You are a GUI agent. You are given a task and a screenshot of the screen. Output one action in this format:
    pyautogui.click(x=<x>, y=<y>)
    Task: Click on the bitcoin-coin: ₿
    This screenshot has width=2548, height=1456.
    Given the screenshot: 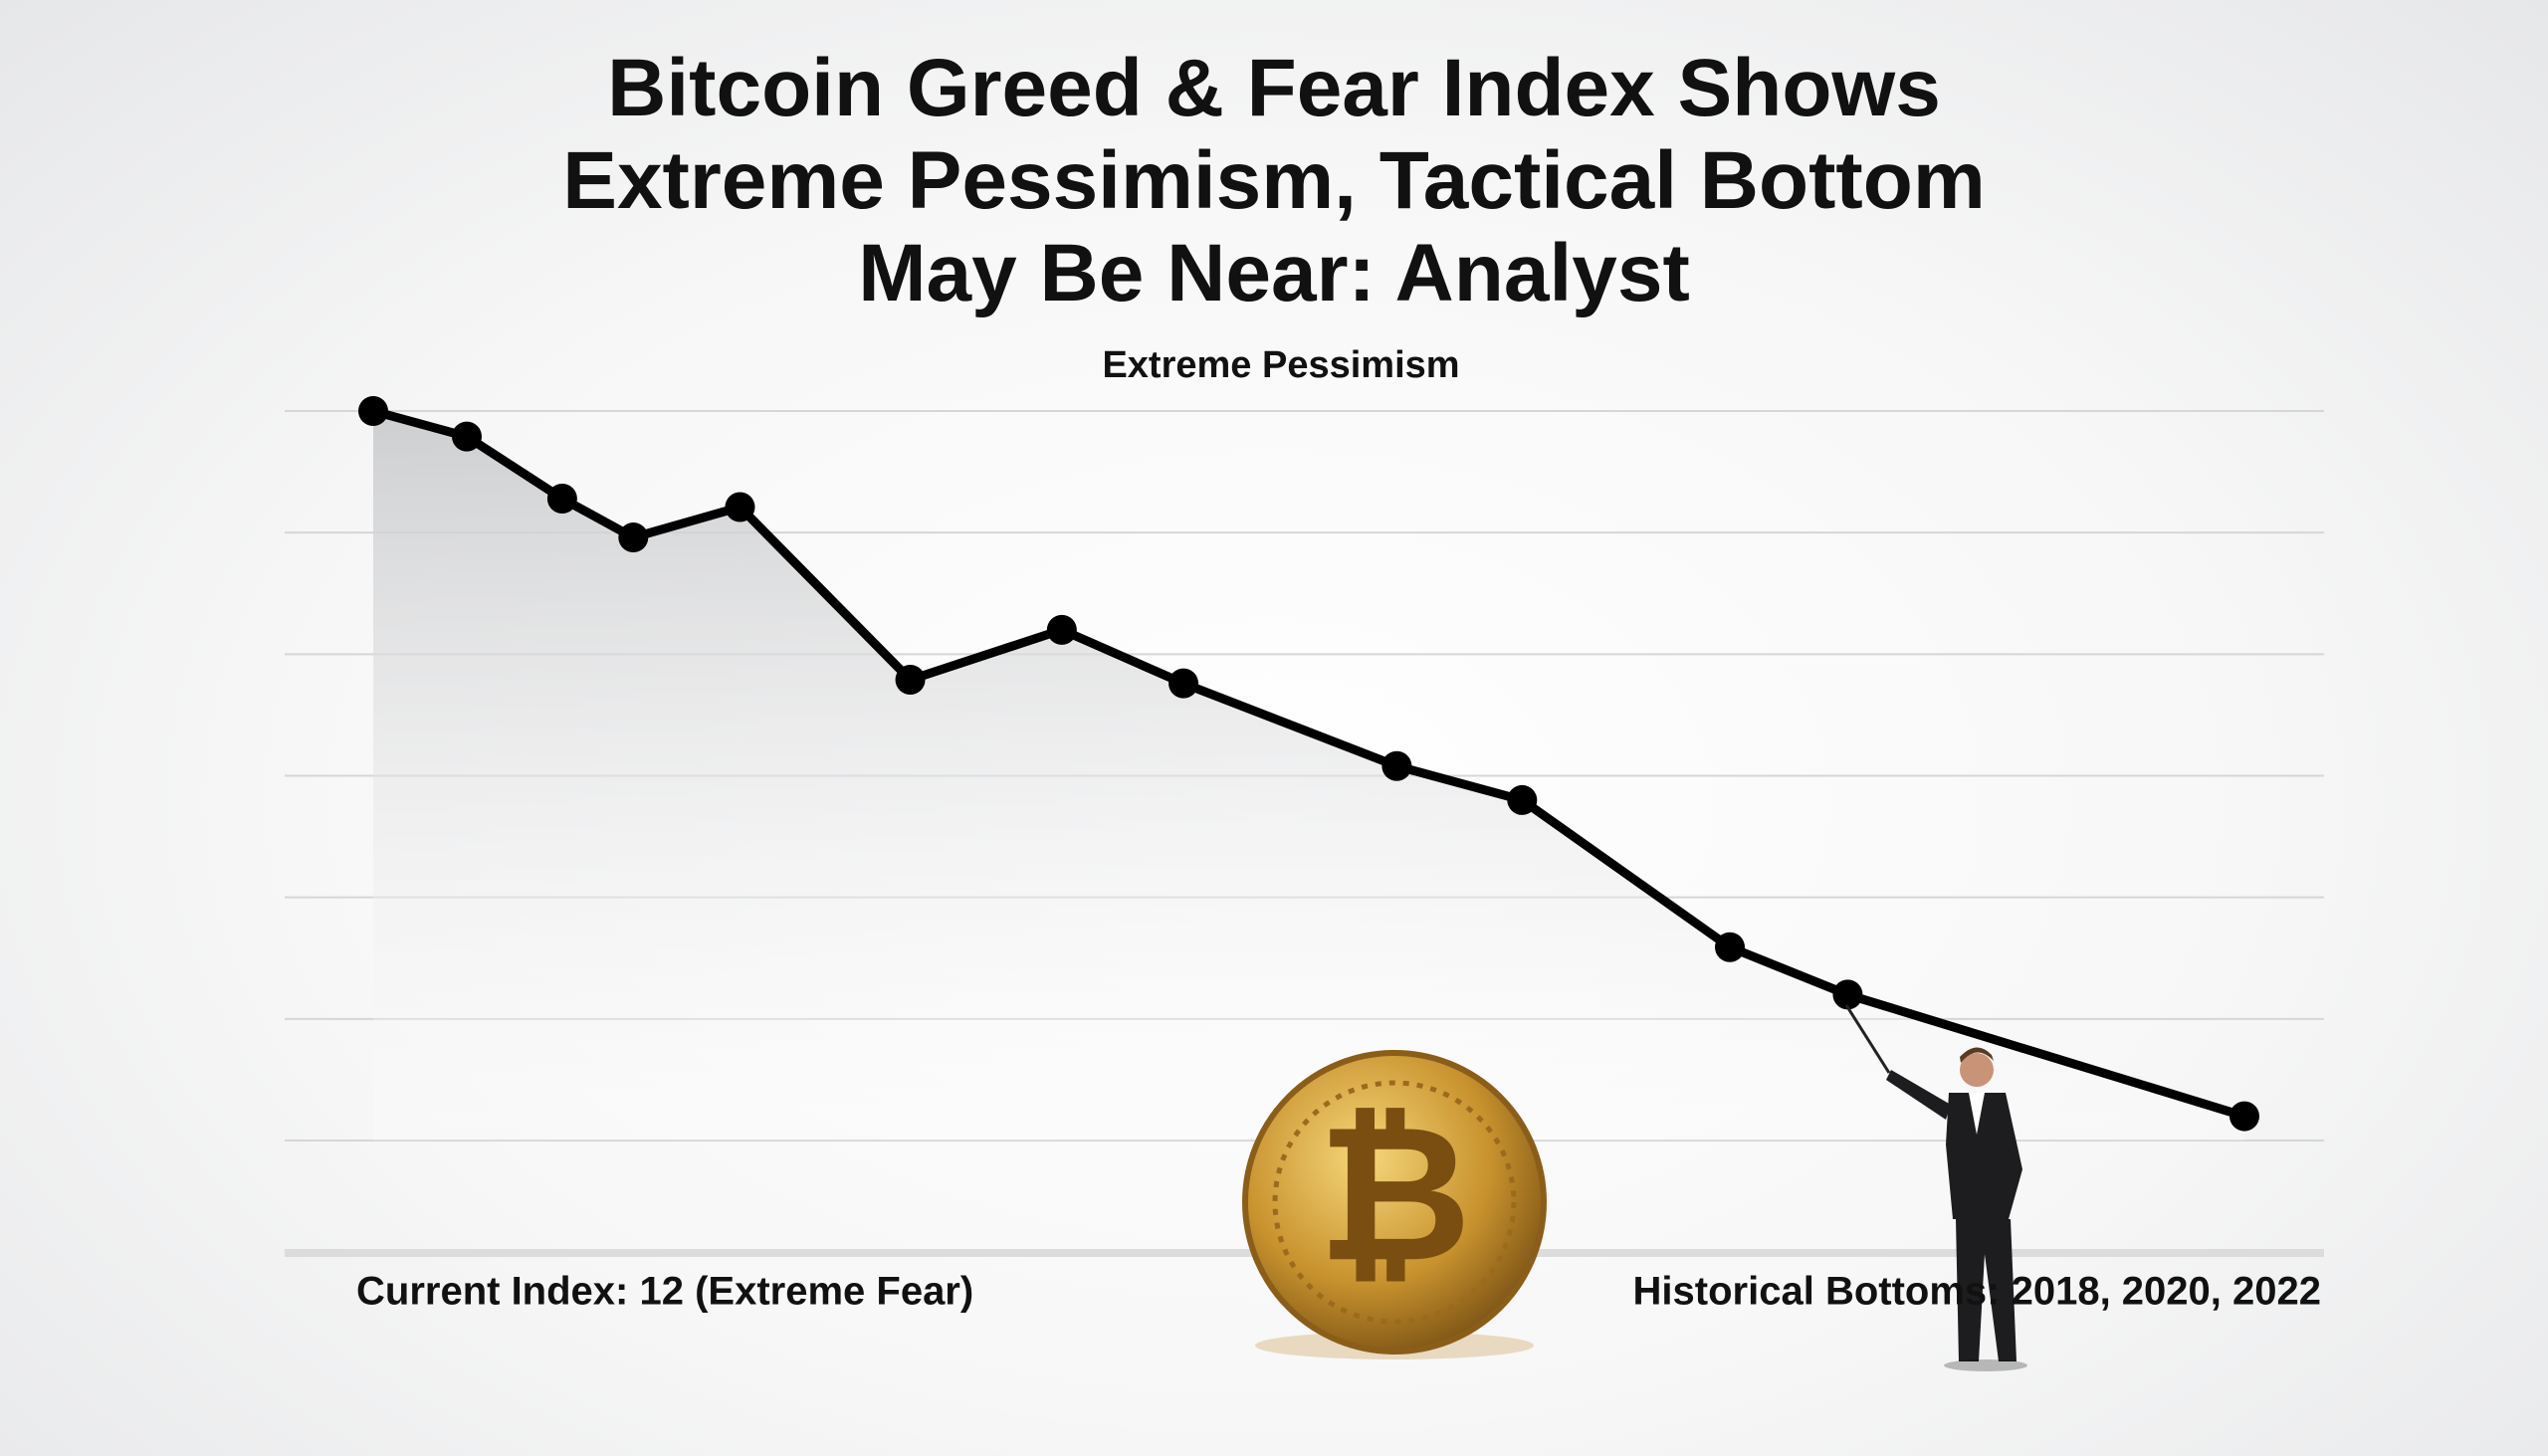 What is the action you would take?
    pyautogui.click(x=1394, y=1204)
    